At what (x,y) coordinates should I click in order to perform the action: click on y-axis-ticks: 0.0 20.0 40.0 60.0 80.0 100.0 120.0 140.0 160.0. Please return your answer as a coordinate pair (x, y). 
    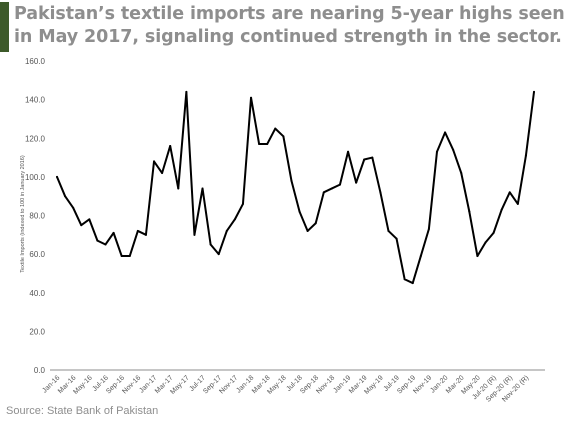
    Looking at the image, I should click on (35, 216).